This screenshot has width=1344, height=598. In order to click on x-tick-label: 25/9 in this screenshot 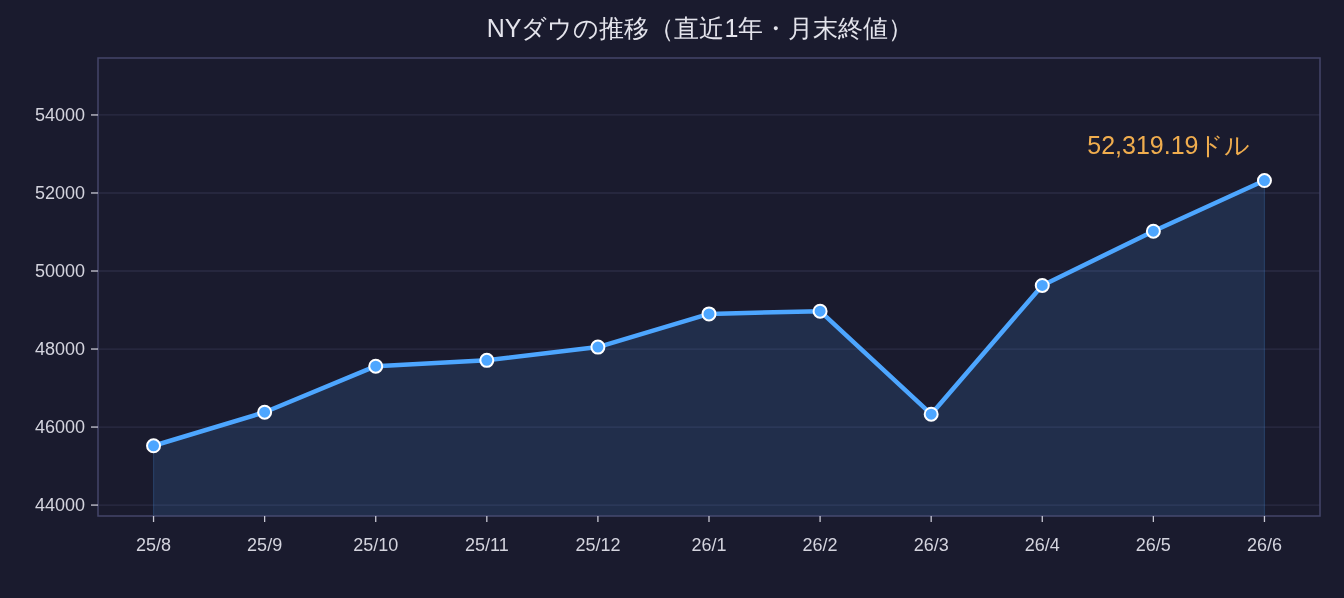, I will do `click(265, 545)`.